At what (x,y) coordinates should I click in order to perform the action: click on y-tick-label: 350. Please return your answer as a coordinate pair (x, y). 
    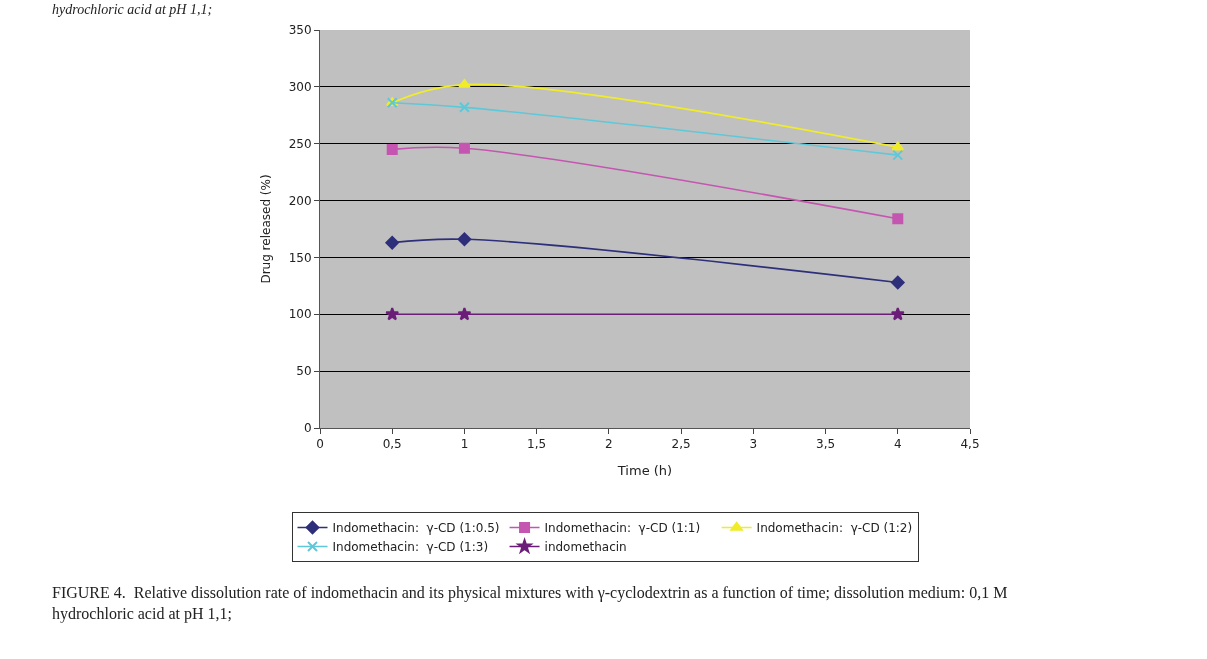
    Looking at the image, I should click on (300, 30).